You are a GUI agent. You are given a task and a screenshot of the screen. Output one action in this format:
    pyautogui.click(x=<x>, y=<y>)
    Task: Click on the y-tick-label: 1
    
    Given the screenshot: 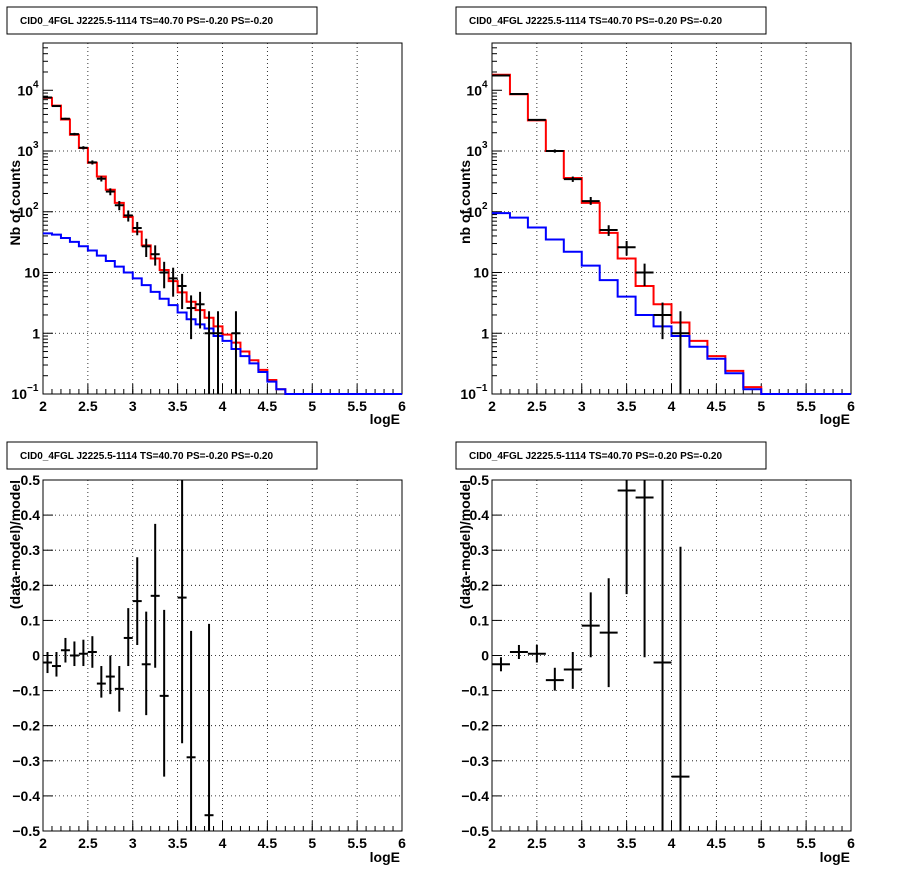 What is the action you would take?
    pyautogui.click(x=485, y=333)
    